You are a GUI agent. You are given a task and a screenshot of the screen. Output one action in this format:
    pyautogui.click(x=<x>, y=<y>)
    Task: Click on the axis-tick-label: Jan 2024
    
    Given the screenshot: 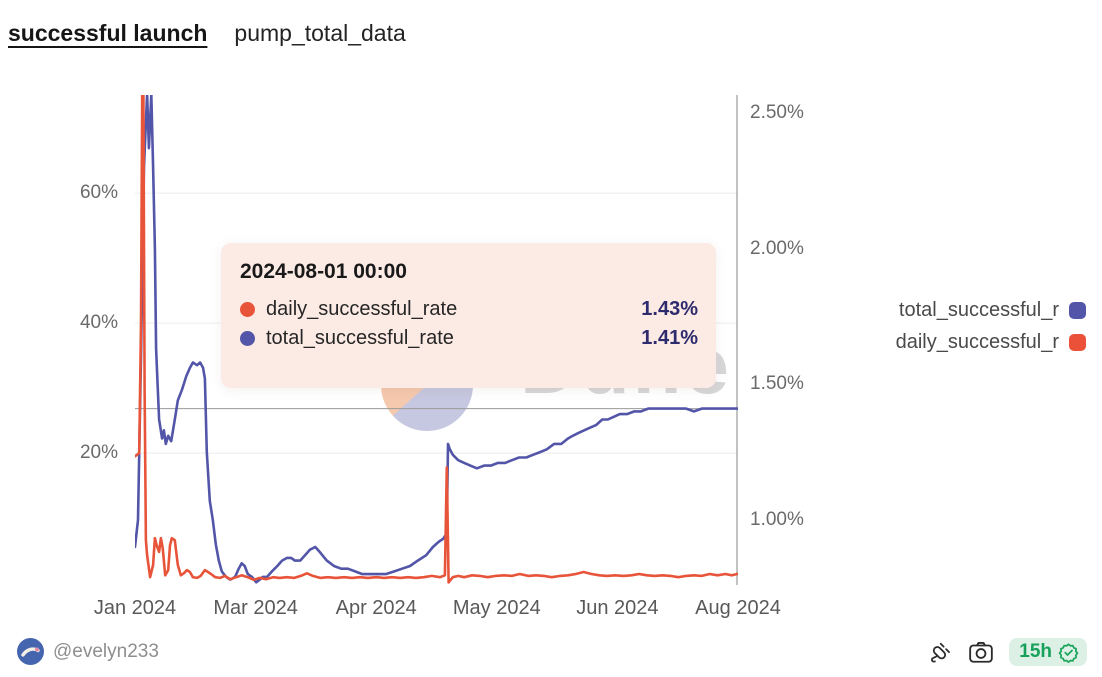 What is the action you would take?
    pyautogui.click(x=135, y=608)
    